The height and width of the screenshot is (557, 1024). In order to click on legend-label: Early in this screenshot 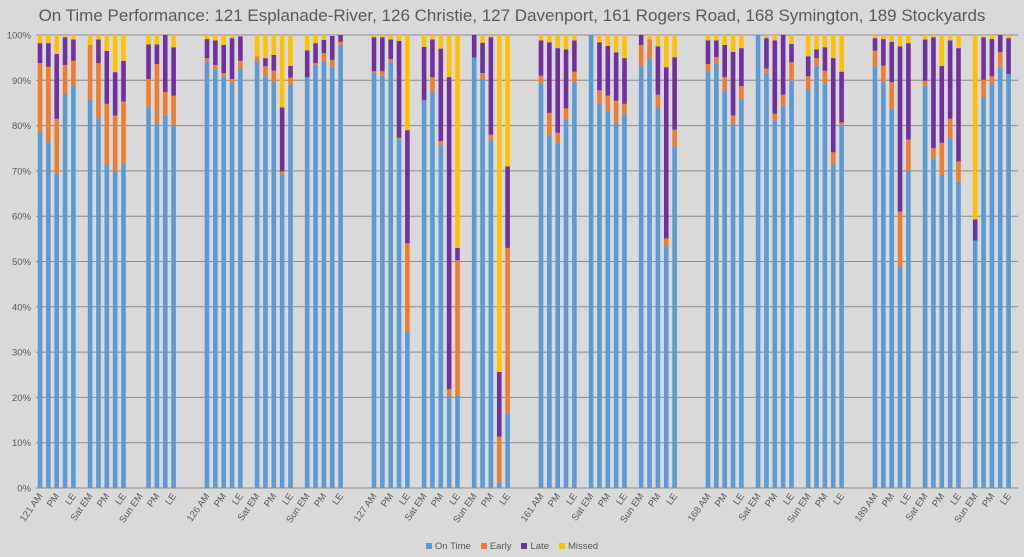, I will do `click(500, 546)`.